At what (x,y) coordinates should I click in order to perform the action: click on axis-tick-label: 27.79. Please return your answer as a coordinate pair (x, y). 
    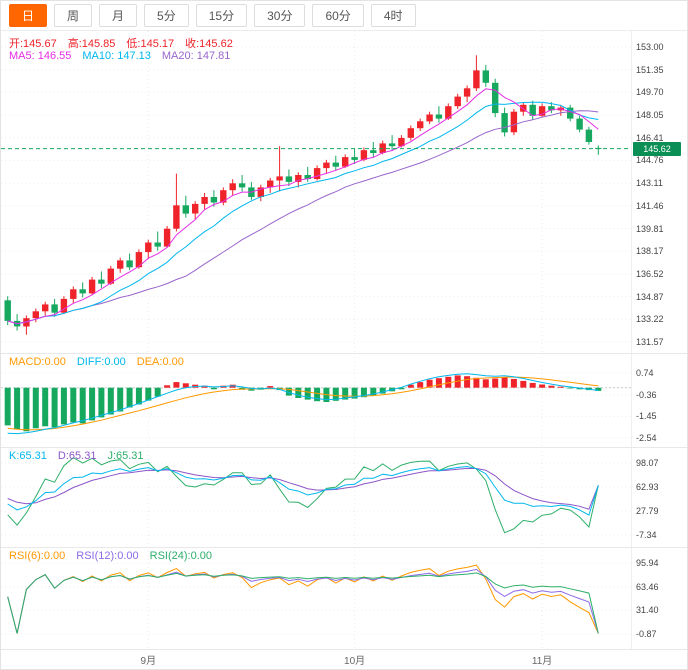
    Looking at the image, I should click on (647, 511).